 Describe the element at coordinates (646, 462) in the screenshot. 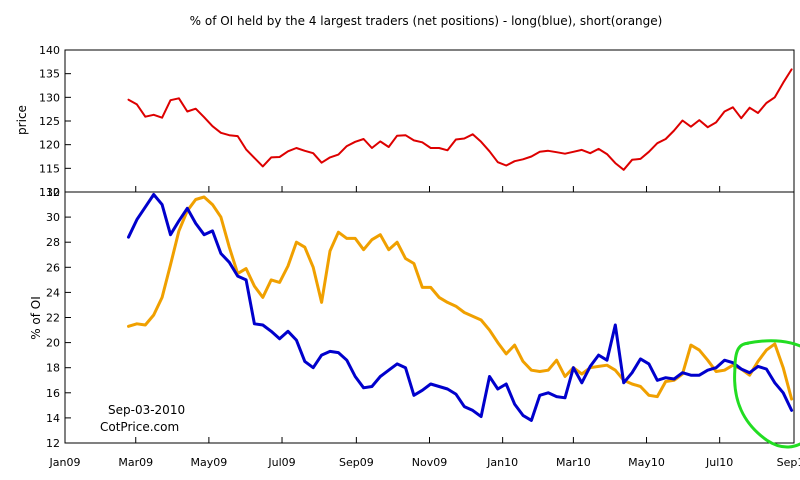

I see `x-tick-label: May10` at that location.